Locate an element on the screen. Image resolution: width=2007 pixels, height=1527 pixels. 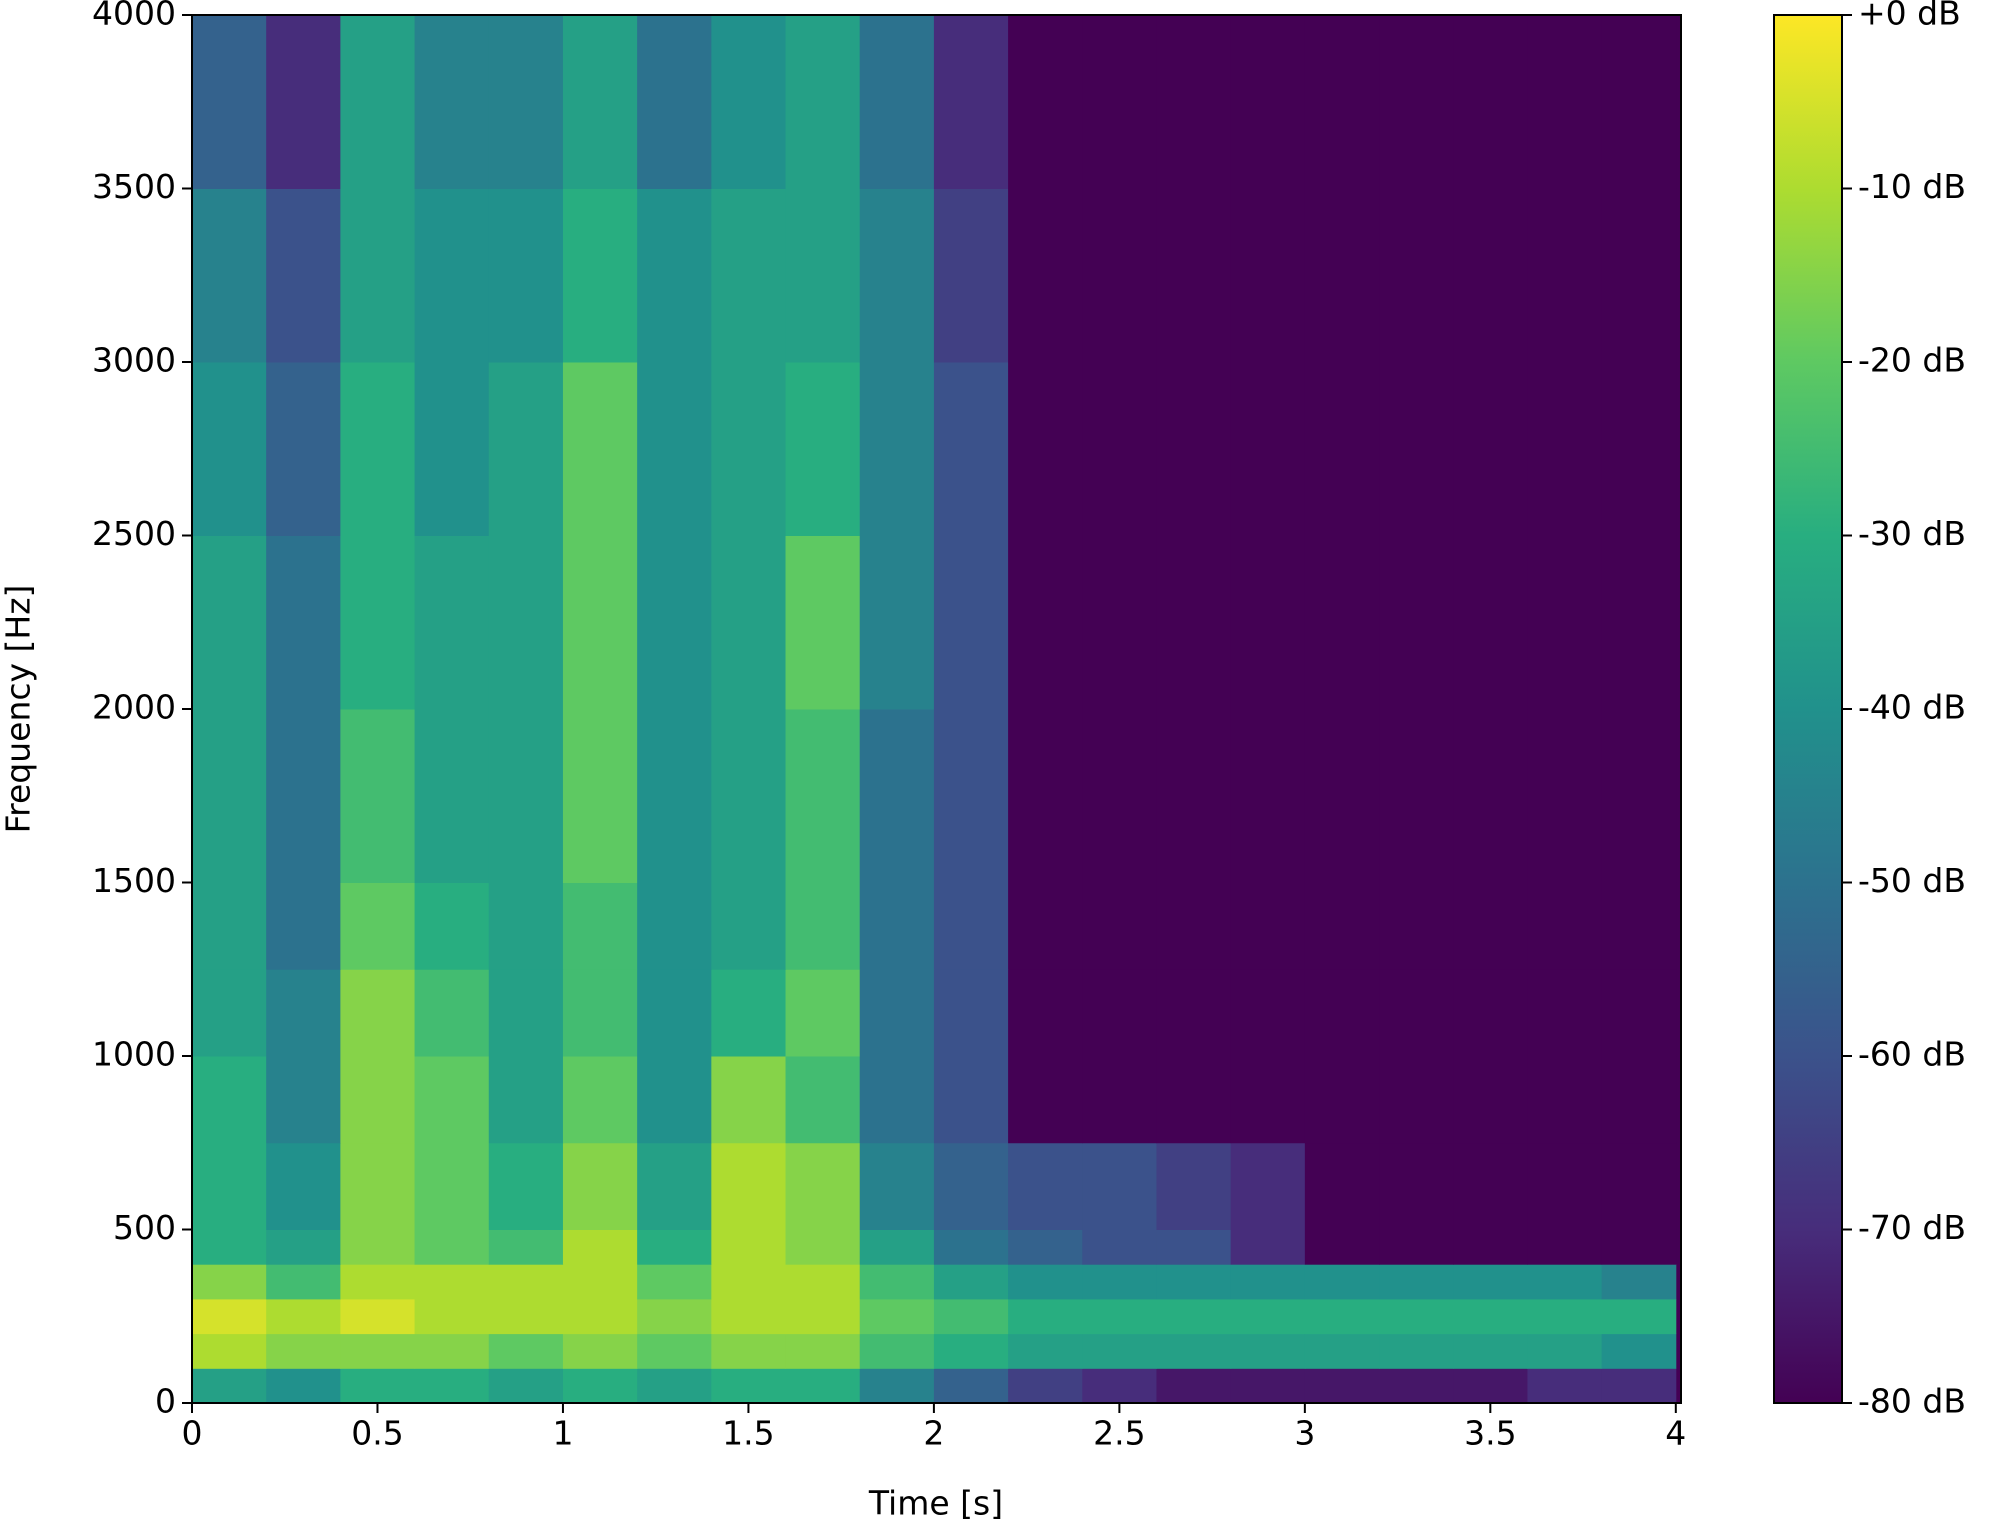
y-tick-label: 3500 is located at coordinates (134, 186).